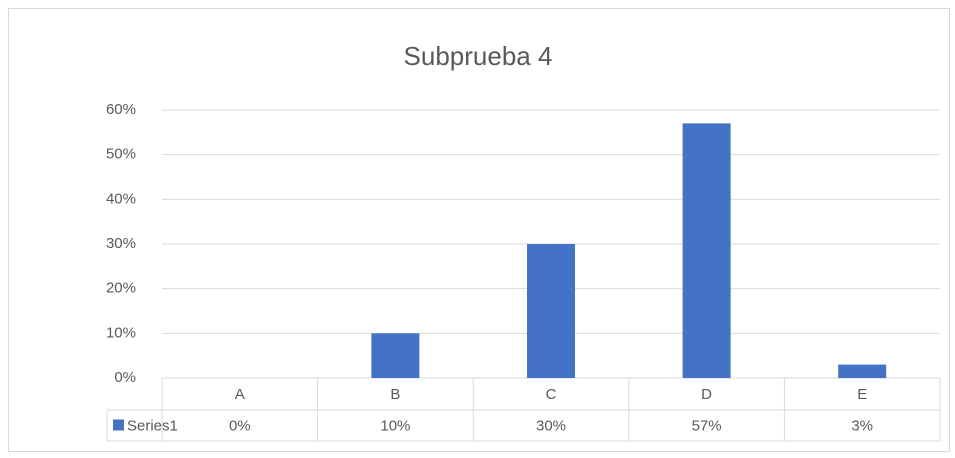  Describe the element at coordinates (152, 425) in the screenshot. I see `legend-label: Series1` at that location.